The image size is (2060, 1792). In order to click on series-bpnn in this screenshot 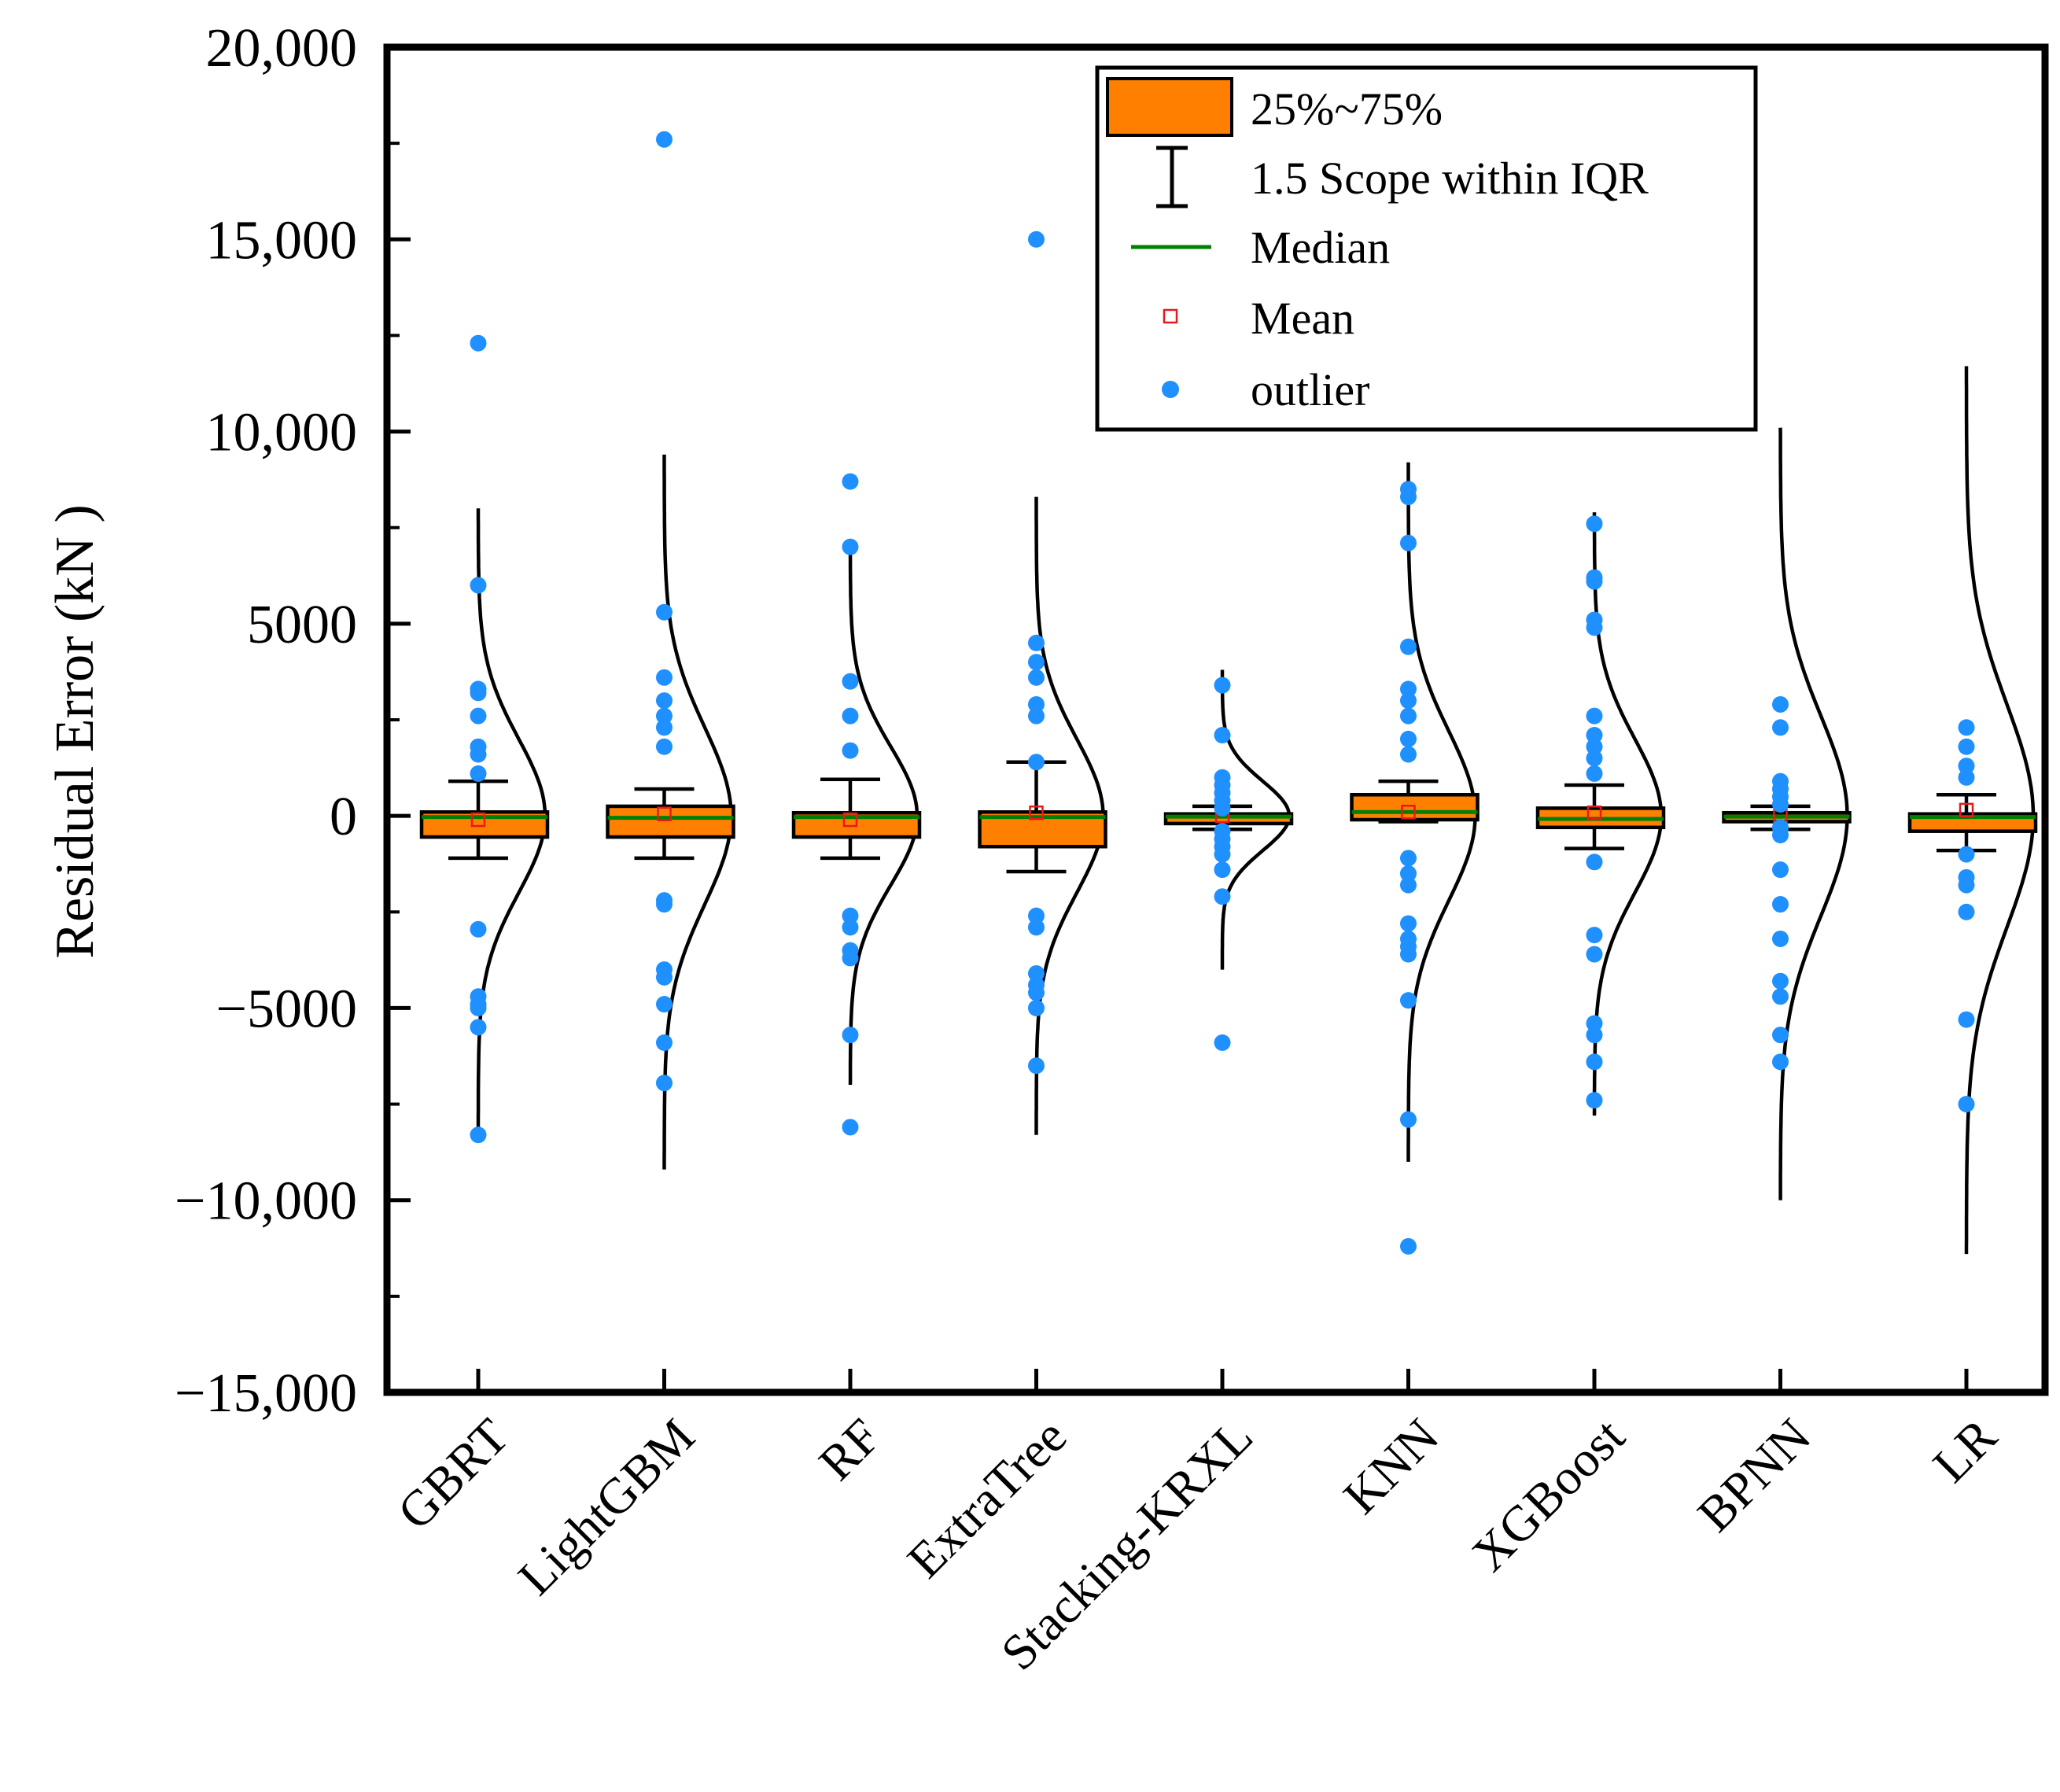, I will do `click(1787, 814)`.